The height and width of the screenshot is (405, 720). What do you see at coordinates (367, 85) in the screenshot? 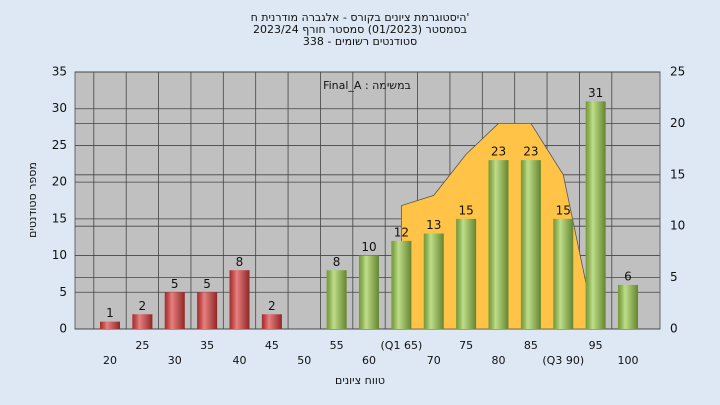
I see `annotation: Final_A : במשימה` at bounding box center [367, 85].